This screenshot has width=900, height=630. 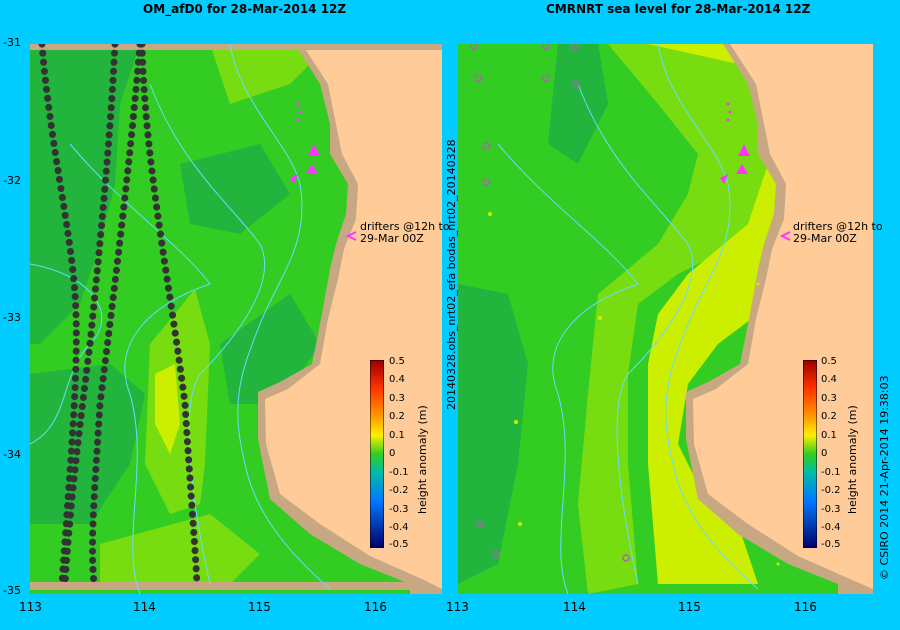 I want to click on right-annotation: drifters @12h to 29-Mar 00Z, so click(x=838, y=233).